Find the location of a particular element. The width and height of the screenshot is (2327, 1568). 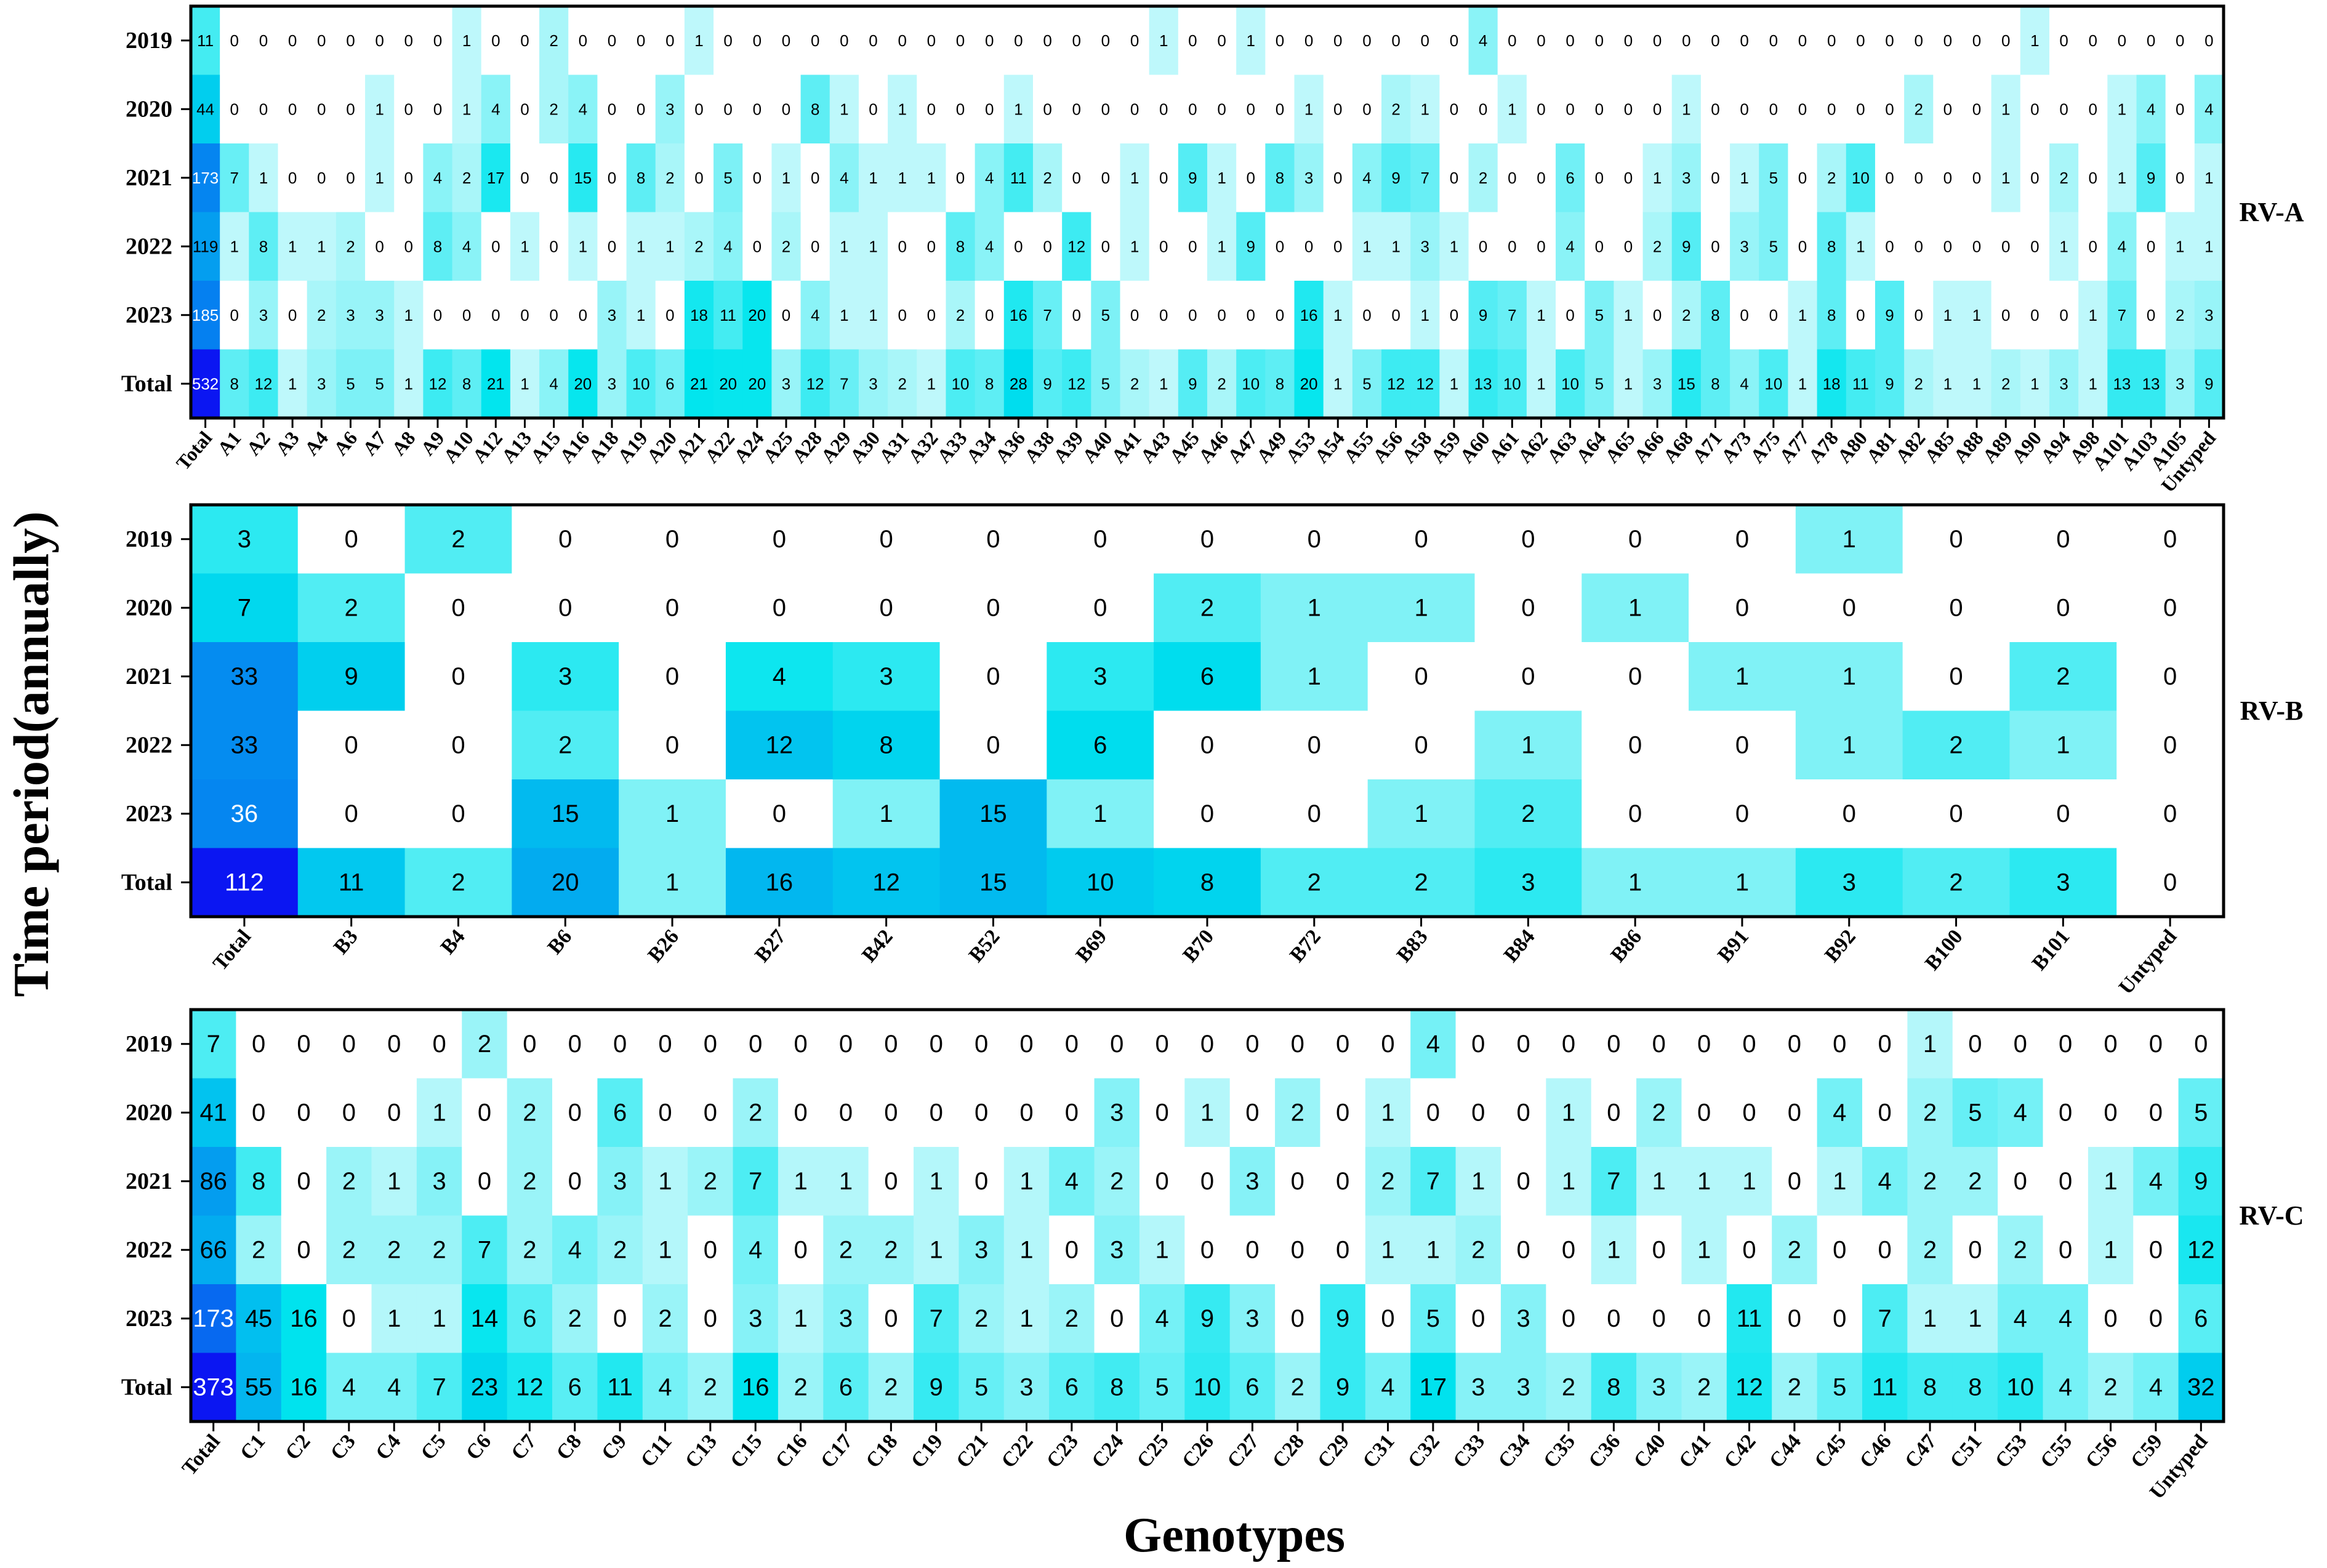

cell-value-label: 28 is located at coordinates (1018, 383).